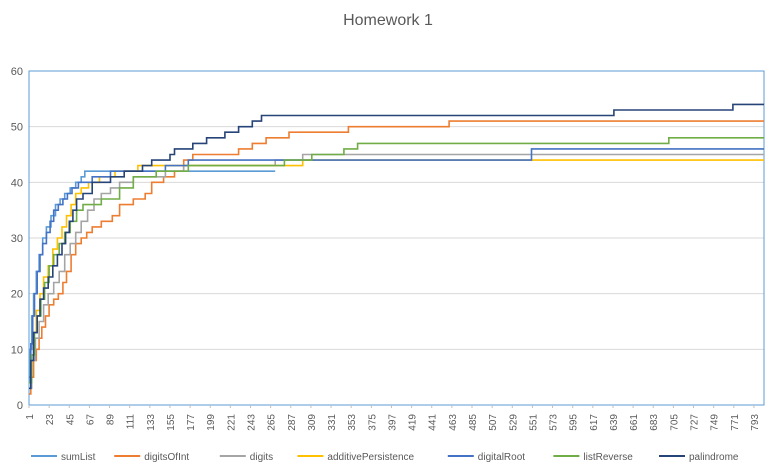 The image size is (770, 475). What do you see at coordinates (50, 420) in the screenshot?
I see `x-tick-label: 23` at bounding box center [50, 420].